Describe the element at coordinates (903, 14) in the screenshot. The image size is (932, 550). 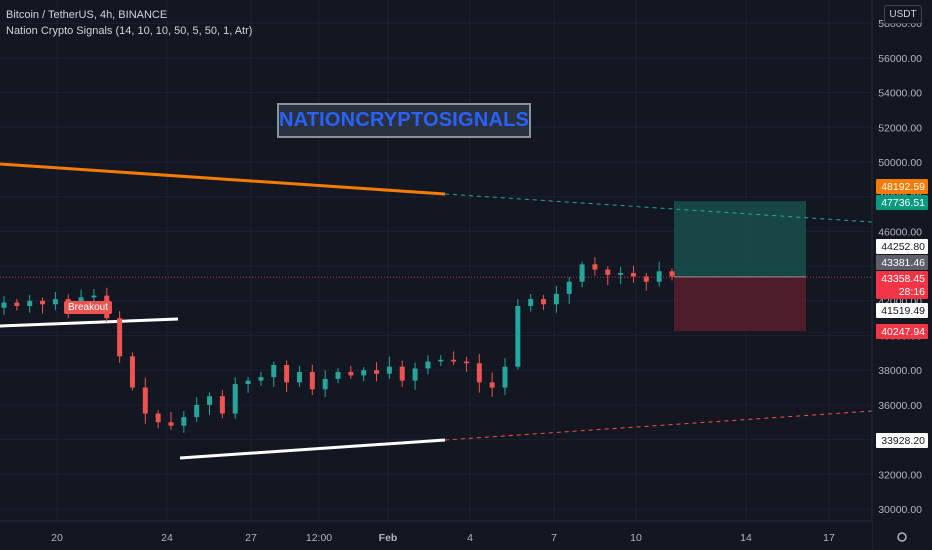
I see `currency-label: USDT` at that location.